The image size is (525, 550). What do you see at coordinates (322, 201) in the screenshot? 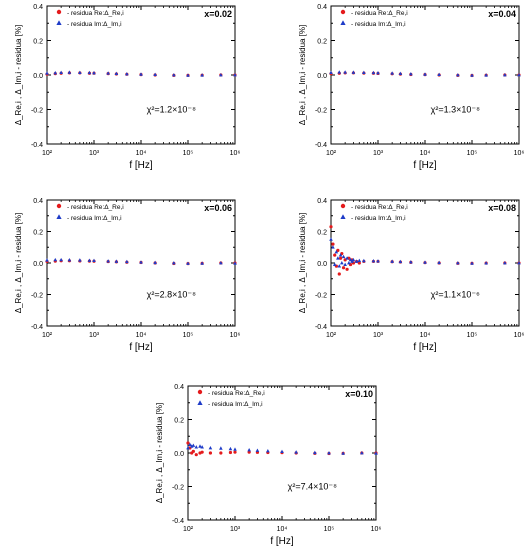
I see `y-tick-label: 0.4` at bounding box center [322, 201].